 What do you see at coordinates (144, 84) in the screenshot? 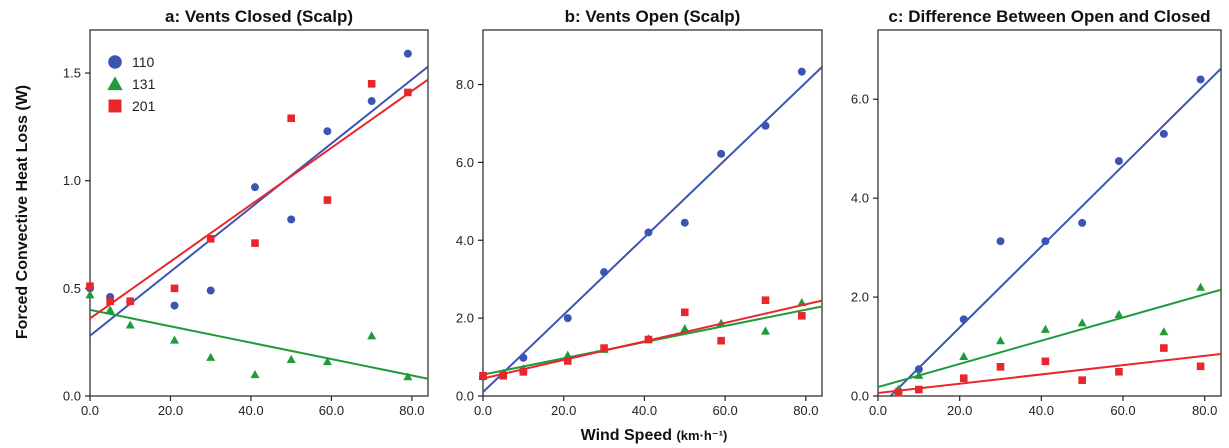
I see `legend-label-131: 131` at bounding box center [144, 84].